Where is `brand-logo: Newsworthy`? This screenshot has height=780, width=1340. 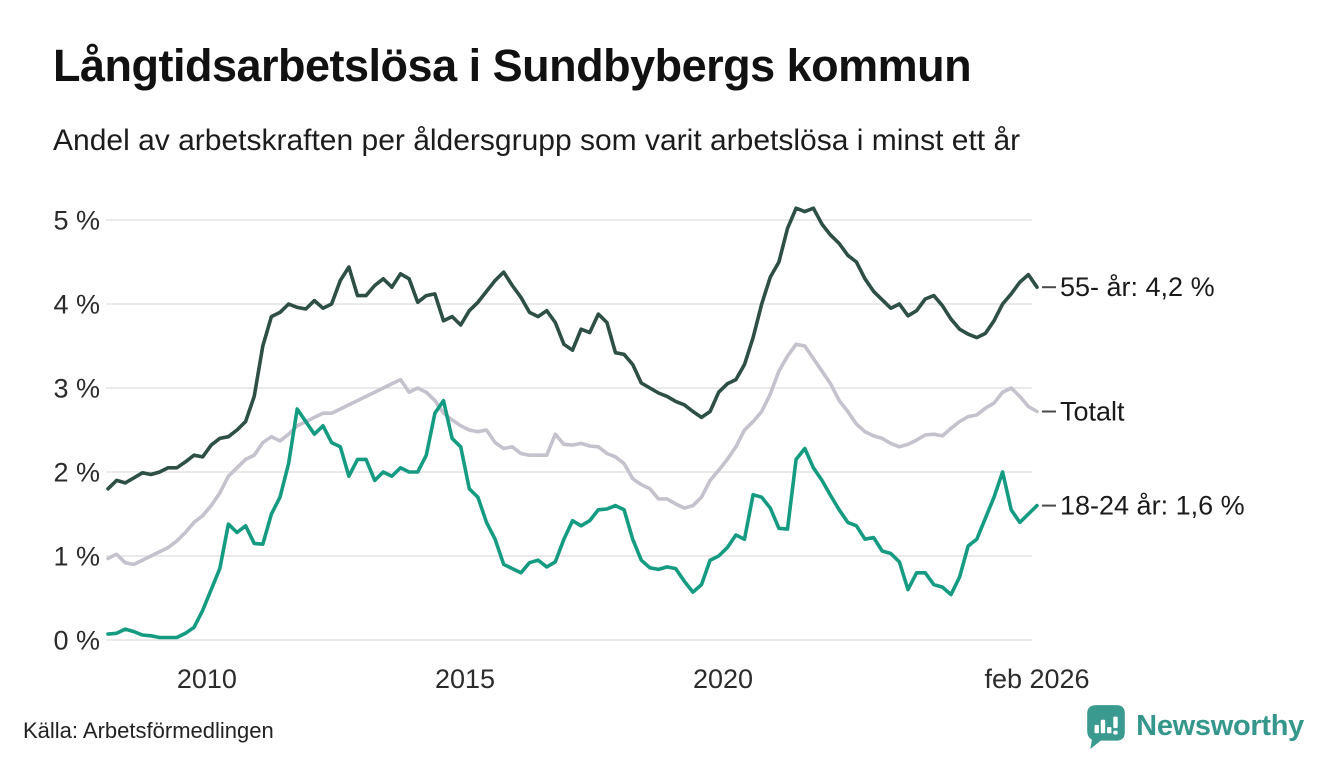 brand-logo: Newsworthy is located at coordinates (1194, 726).